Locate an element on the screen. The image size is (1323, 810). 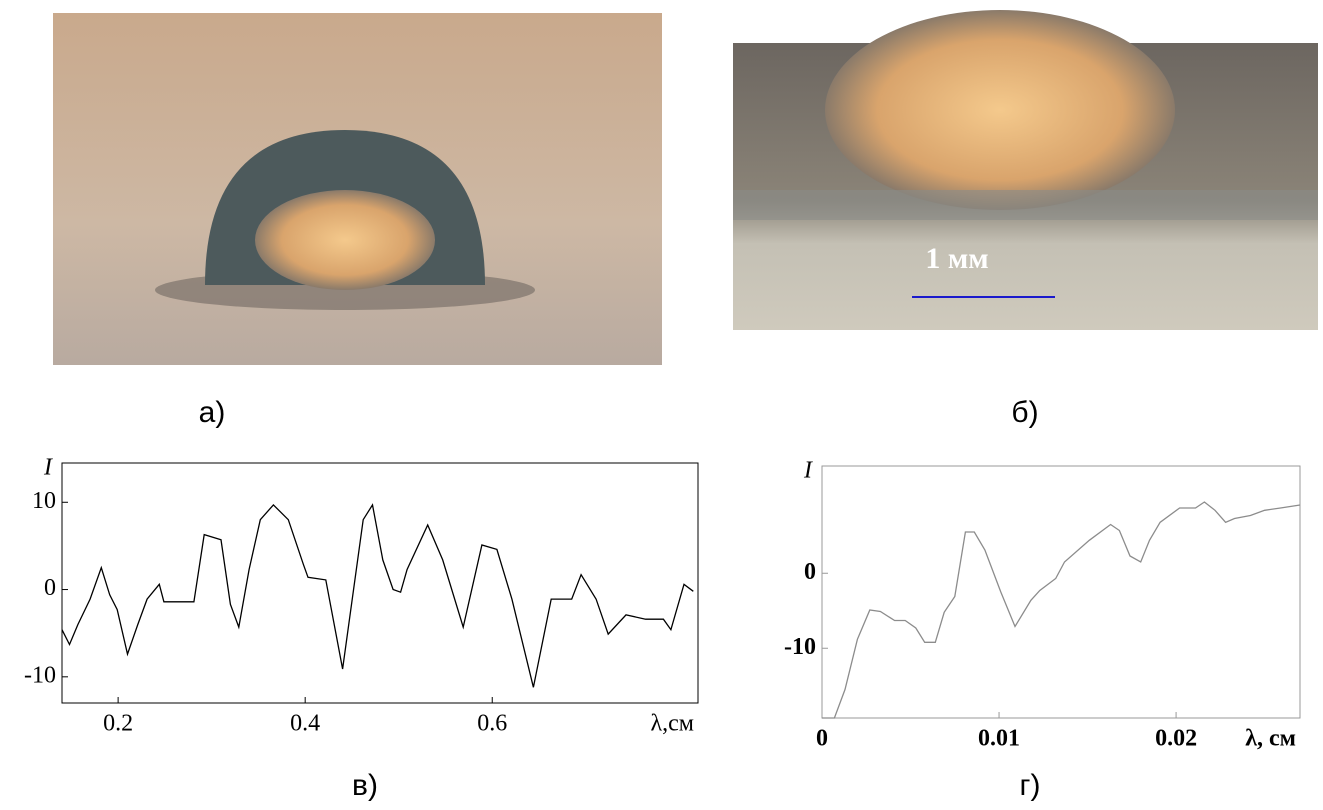
x-tick-label: 0 is located at coordinates (822, 739).